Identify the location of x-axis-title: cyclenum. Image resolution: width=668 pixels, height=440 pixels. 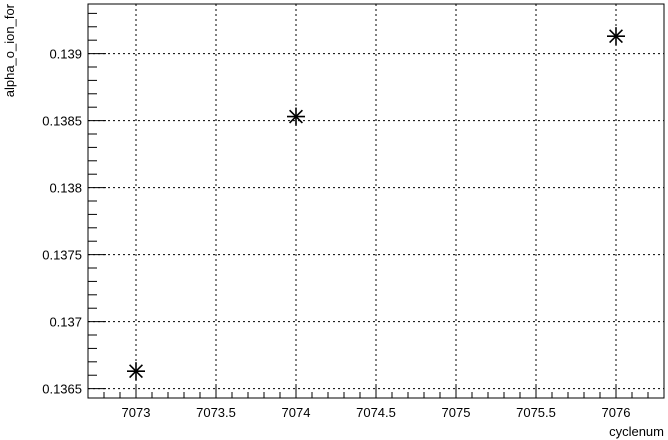
(636, 431).